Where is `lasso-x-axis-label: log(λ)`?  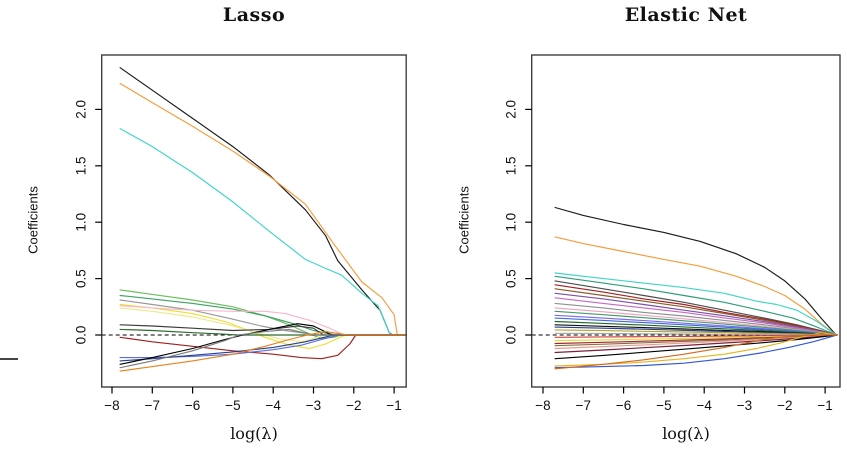
lasso-x-axis-label: log(λ) is located at coordinates (254, 433).